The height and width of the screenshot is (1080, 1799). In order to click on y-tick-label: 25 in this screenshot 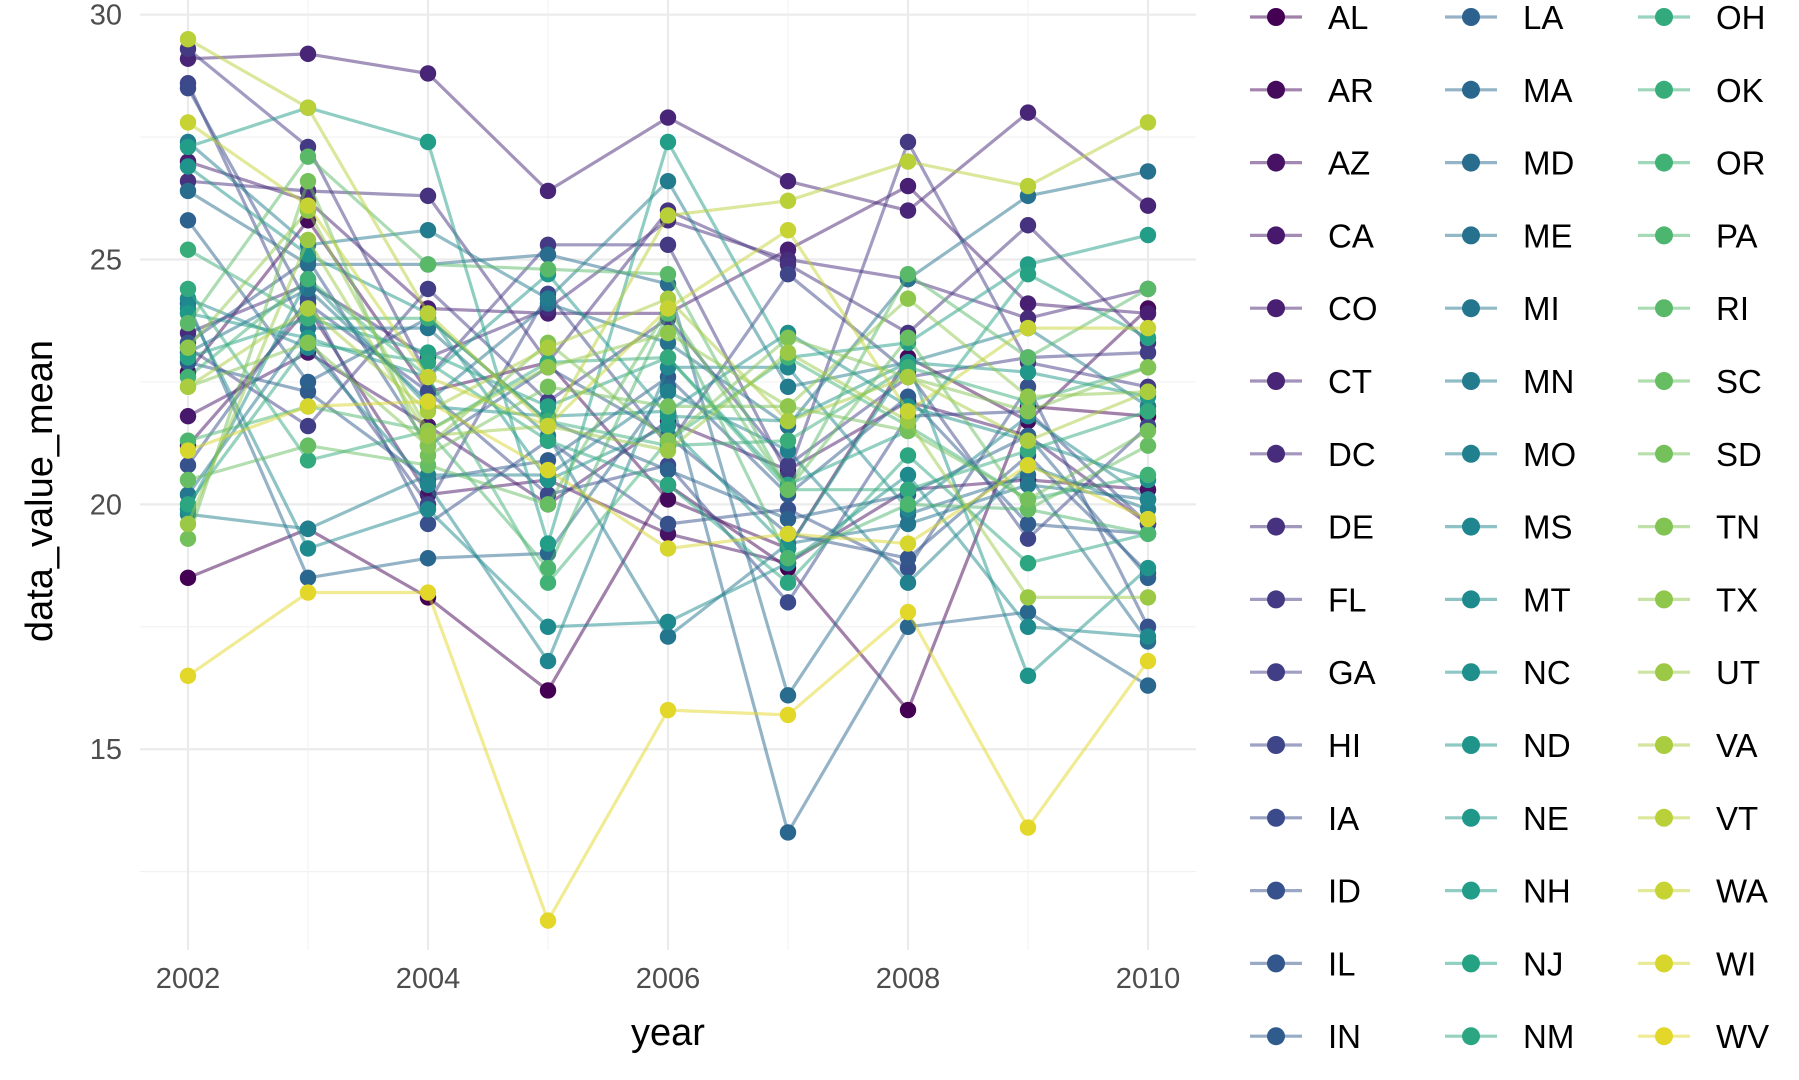, I will do `click(106, 261)`.